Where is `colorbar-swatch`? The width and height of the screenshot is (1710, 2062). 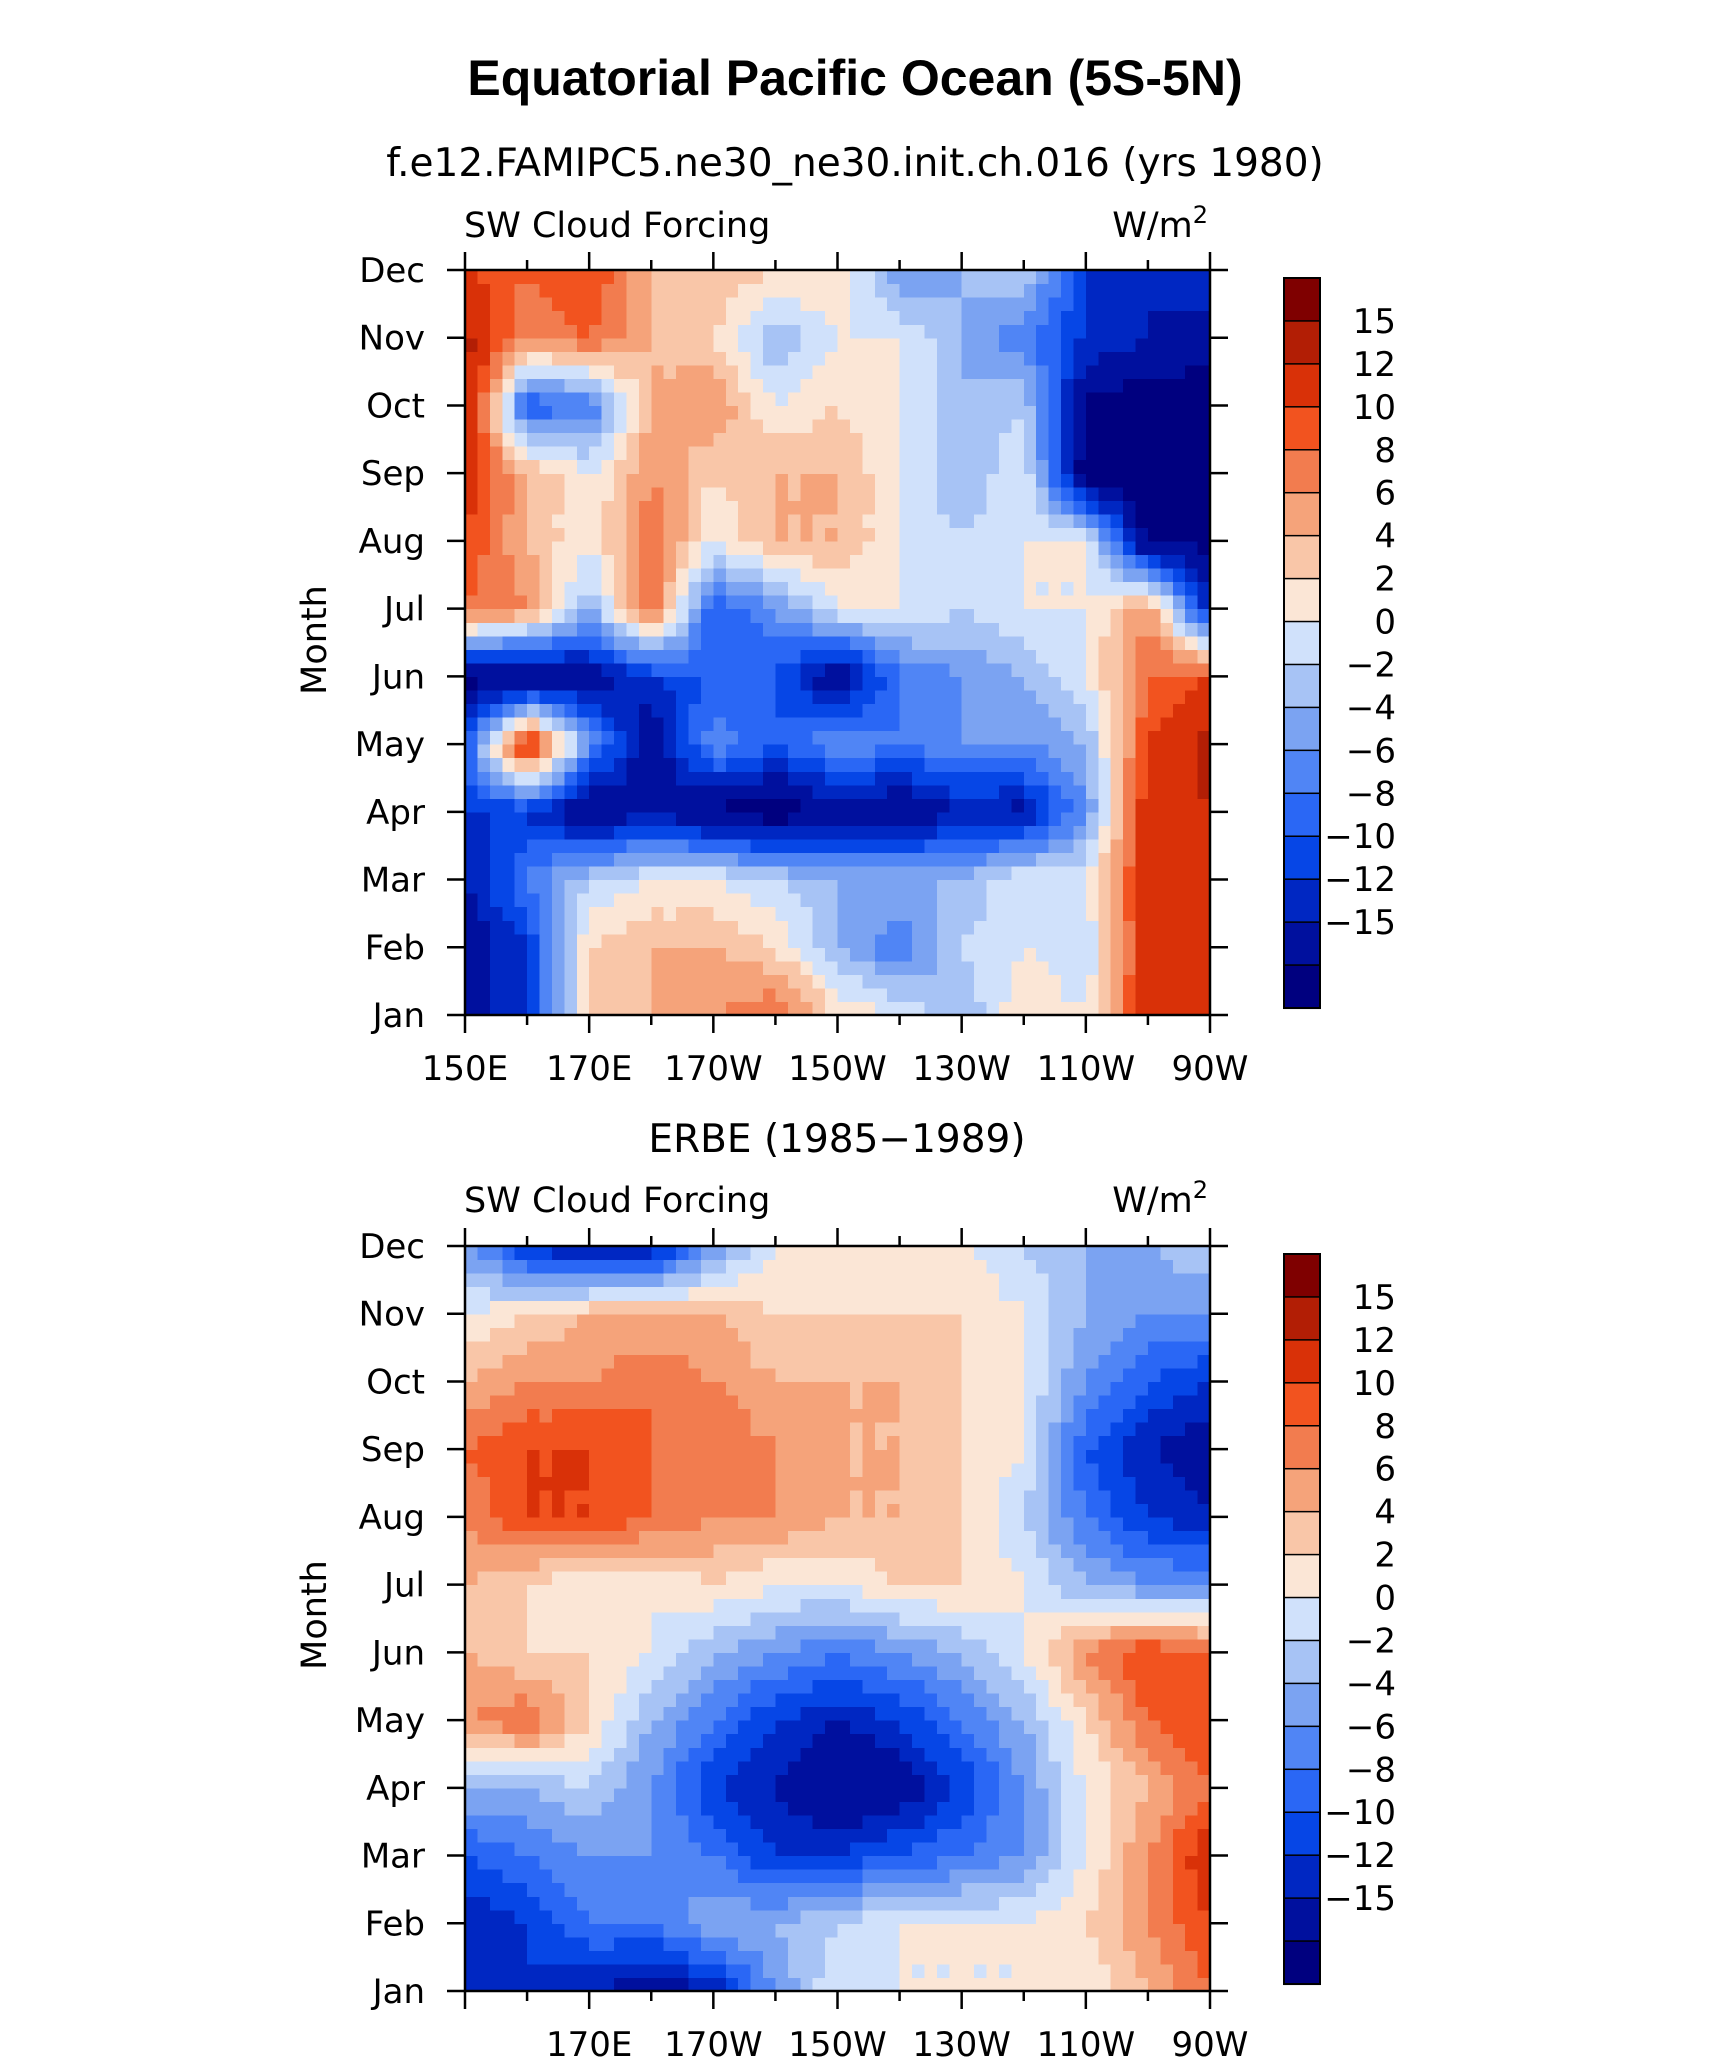 colorbar-swatch is located at coordinates (1302, 385).